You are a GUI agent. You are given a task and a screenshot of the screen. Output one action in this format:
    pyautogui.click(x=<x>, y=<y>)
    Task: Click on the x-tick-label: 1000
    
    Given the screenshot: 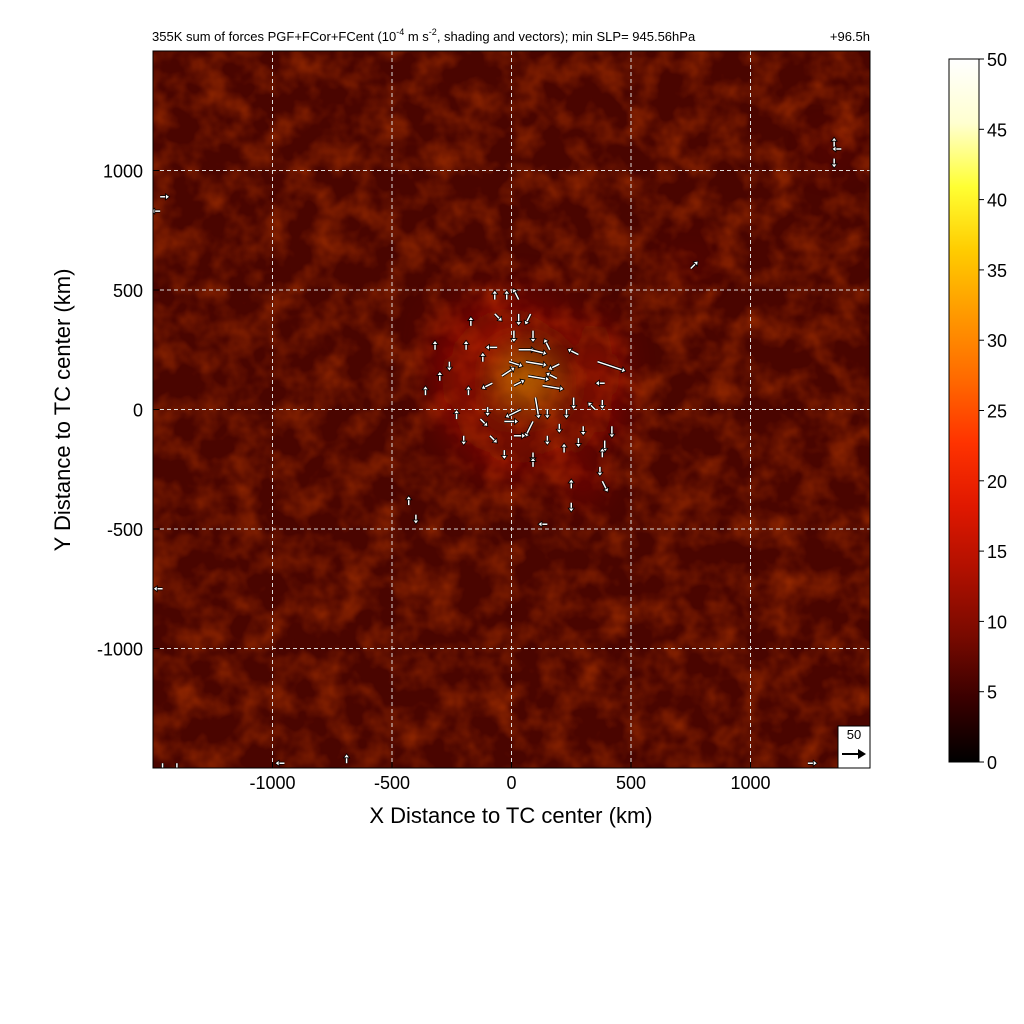 What is the action you would take?
    pyautogui.click(x=750, y=783)
    